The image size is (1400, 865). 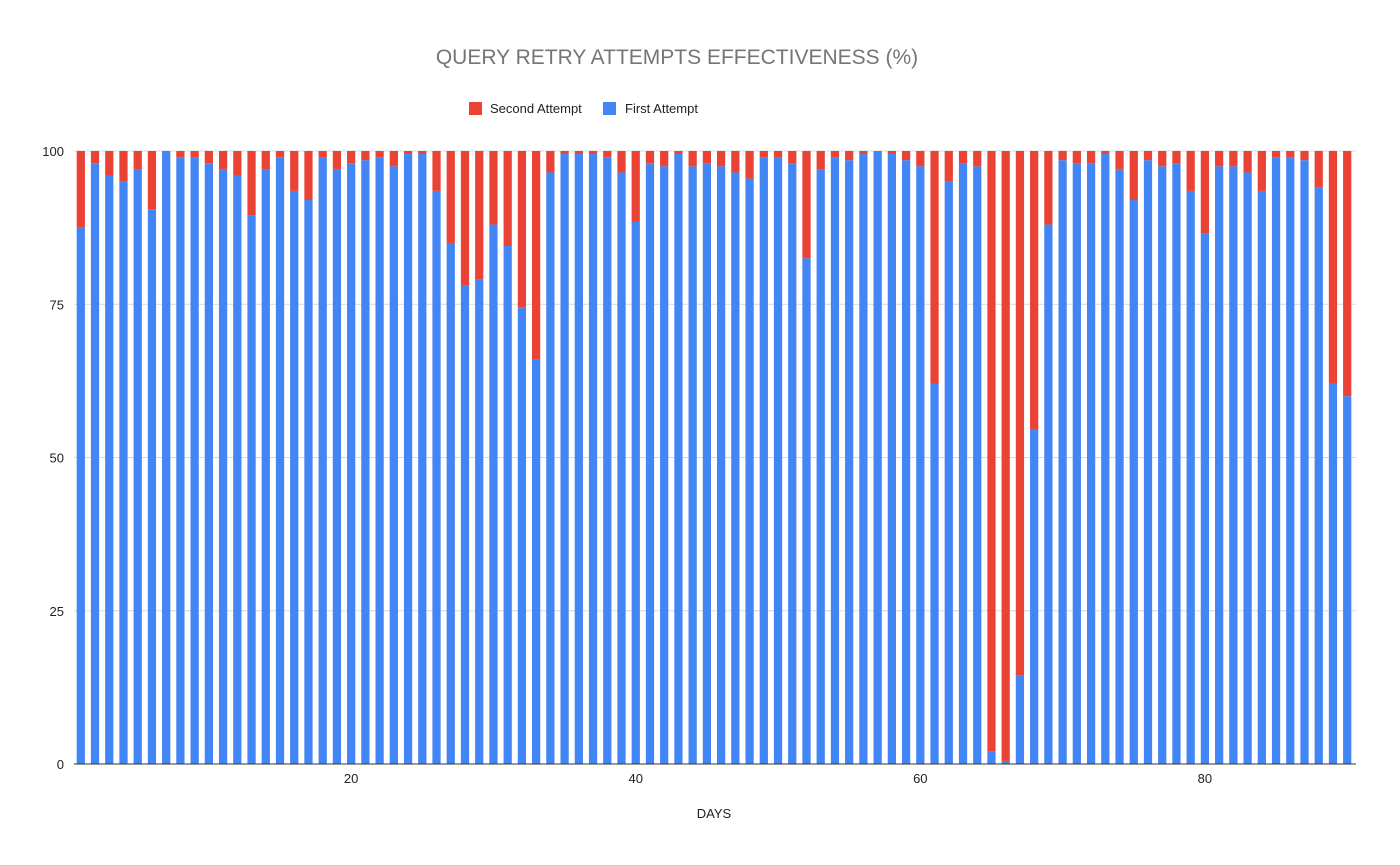 I want to click on legend-swatch-first-attempt, so click(x=609, y=108).